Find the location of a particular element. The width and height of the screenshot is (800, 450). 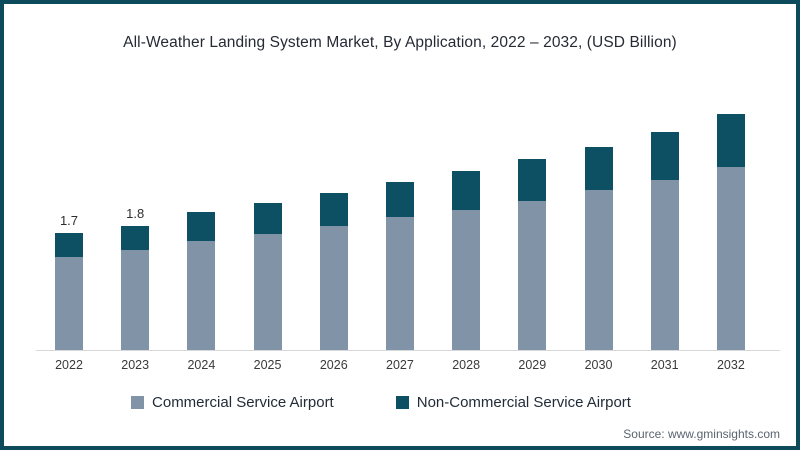

bar-2023: 1.8 is located at coordinates (135, 220).